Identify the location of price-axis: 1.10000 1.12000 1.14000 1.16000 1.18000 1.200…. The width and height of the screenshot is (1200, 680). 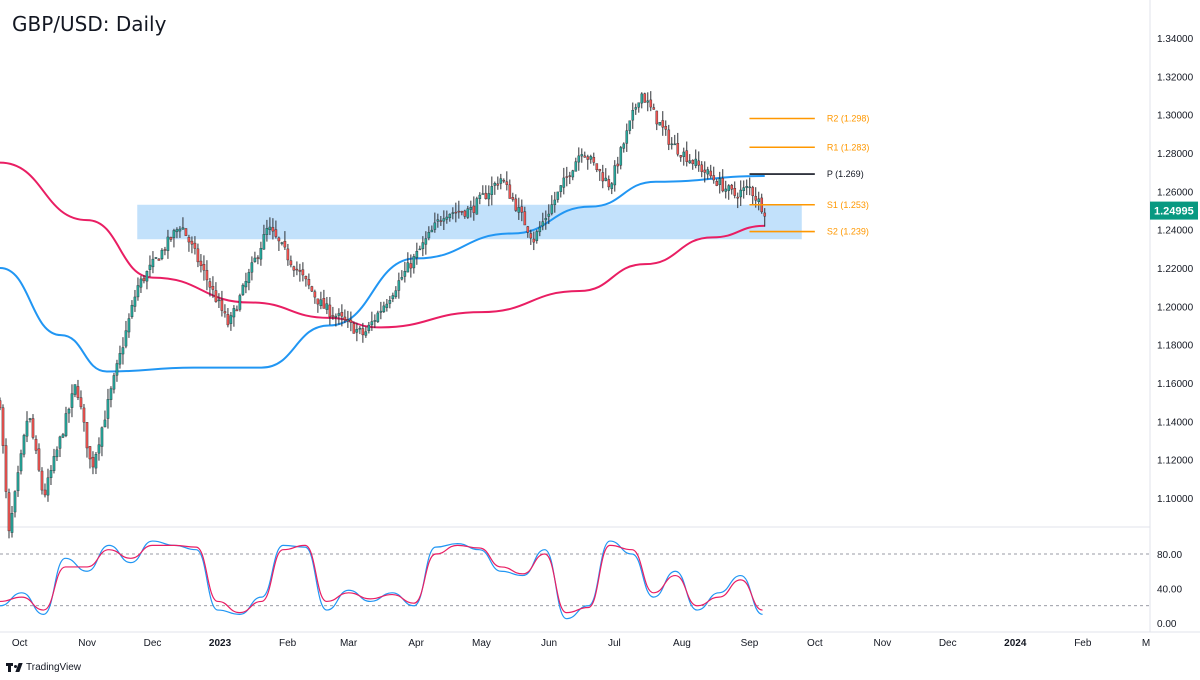
(1175, 269).